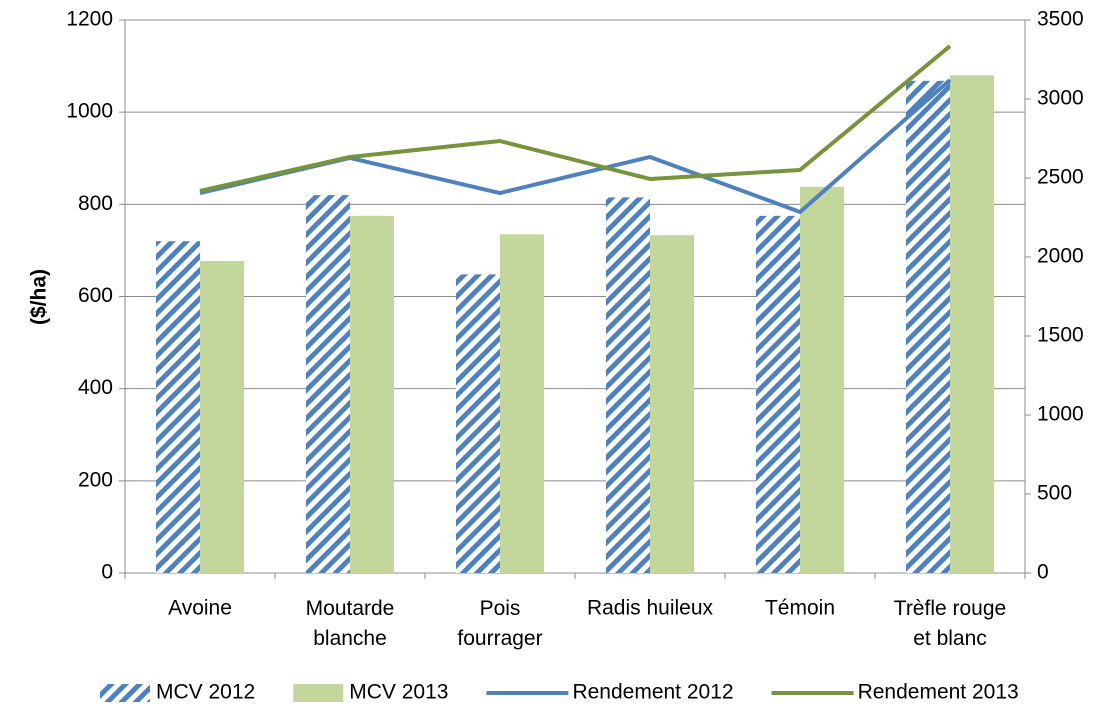 This screenshot has width=1114, height=715. What do you see at coordinates (1060, 256) in the screenshot?
I see `y2-tick-label: 2000` at bounding box center [1060, 256].